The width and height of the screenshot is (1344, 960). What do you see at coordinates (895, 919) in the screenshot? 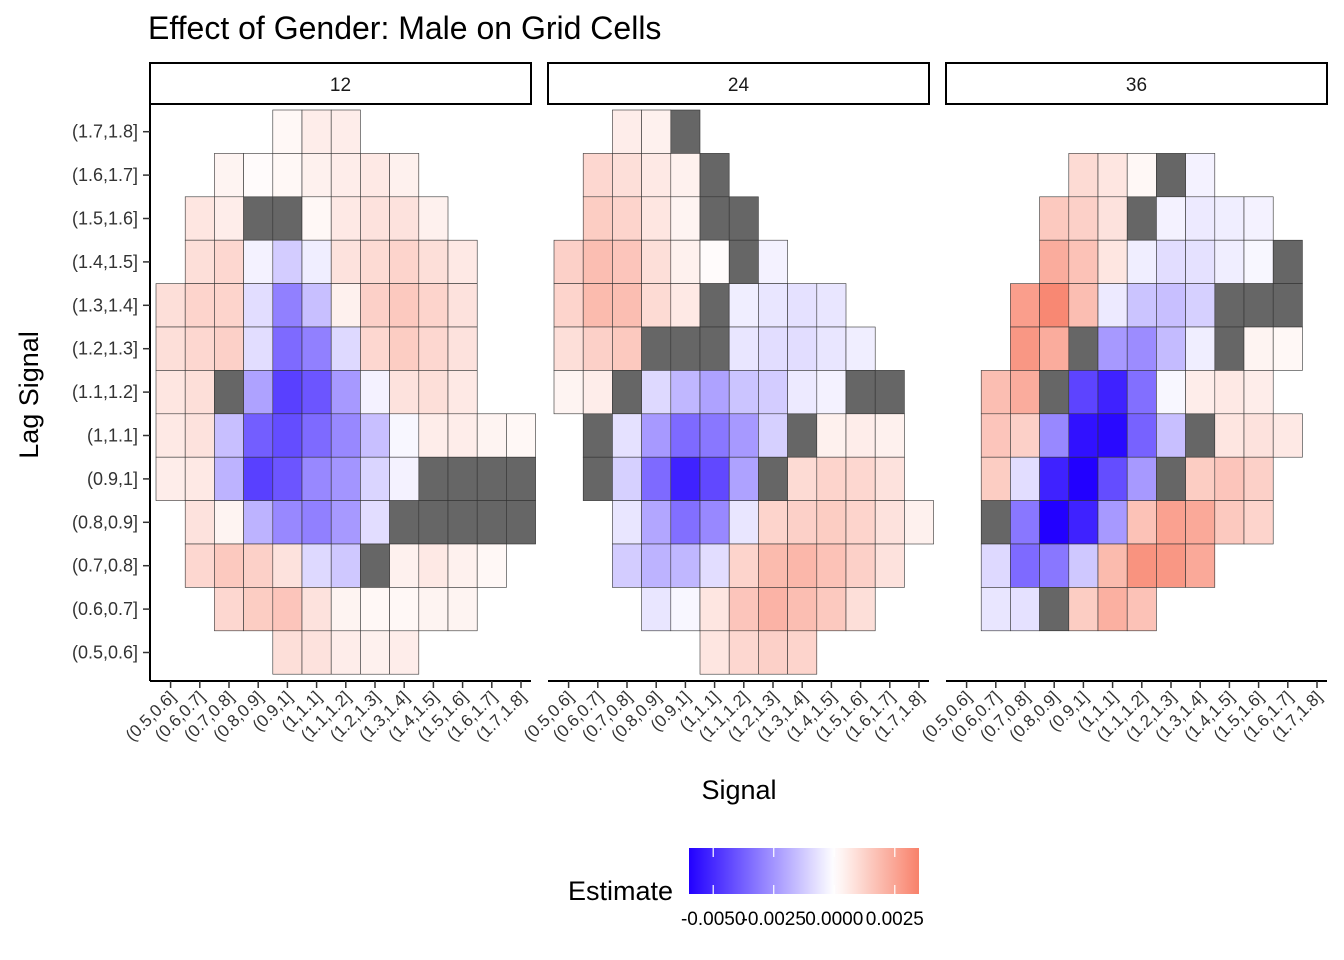
I see `legend-tick-label: 0.0025` at bounding box center [895, 919].